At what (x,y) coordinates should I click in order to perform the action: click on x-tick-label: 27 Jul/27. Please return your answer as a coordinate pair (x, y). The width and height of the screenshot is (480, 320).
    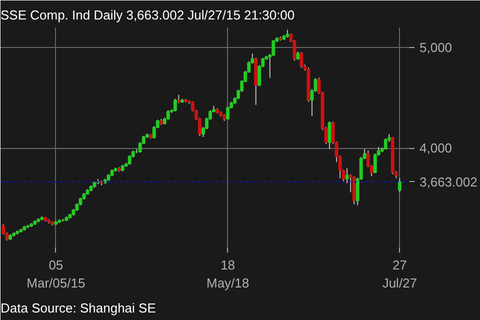
    Looking at the image, I should click on (400, 274).